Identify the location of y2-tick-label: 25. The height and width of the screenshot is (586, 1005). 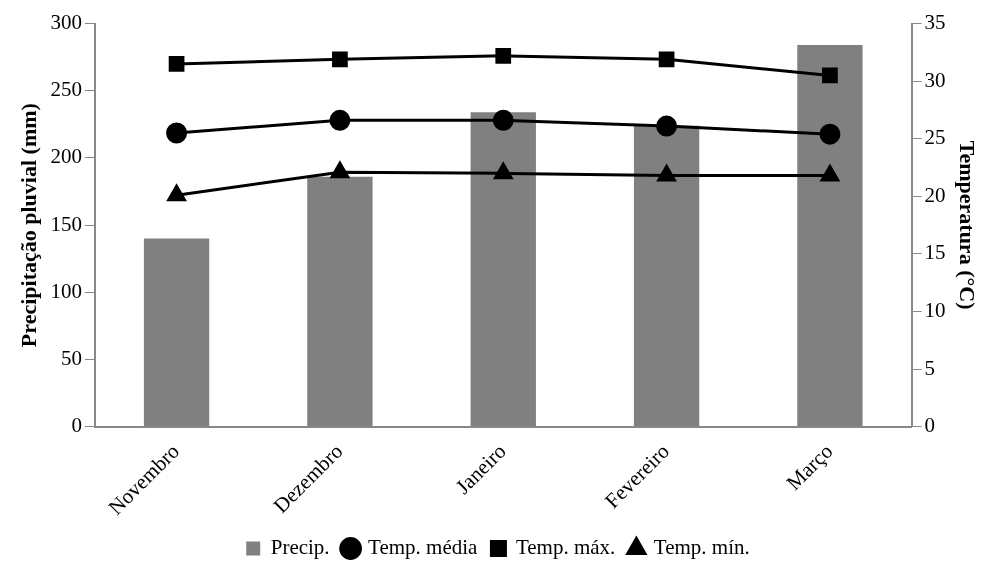
(935, 137).